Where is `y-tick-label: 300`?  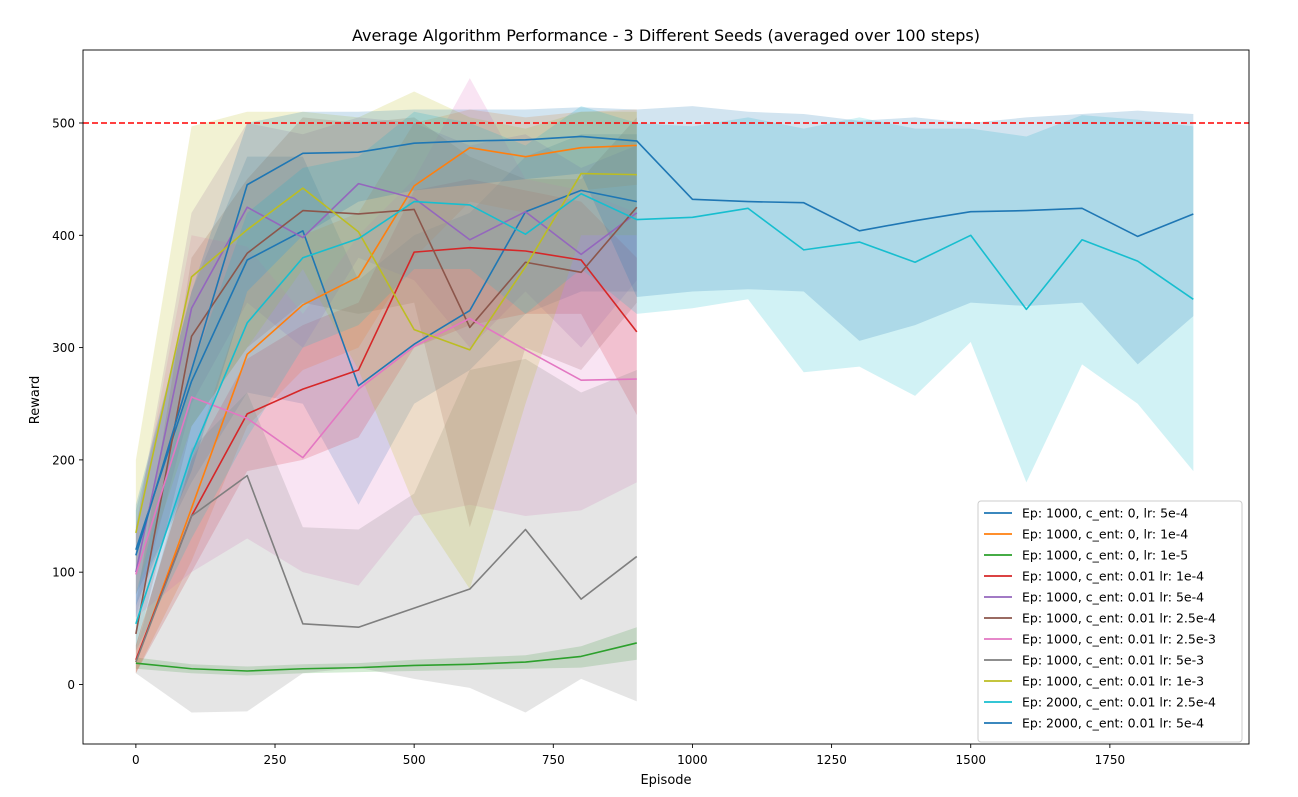 y-tick-label: 300 is located at coordinates (63, 348).